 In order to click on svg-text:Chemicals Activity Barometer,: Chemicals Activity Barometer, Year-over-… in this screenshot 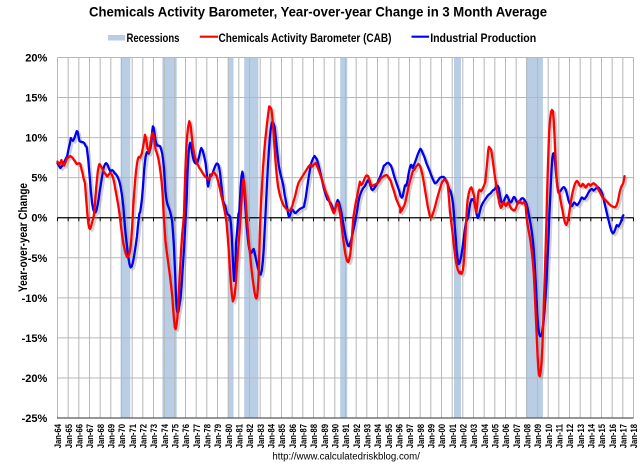, I will do `click(318, 11)`.